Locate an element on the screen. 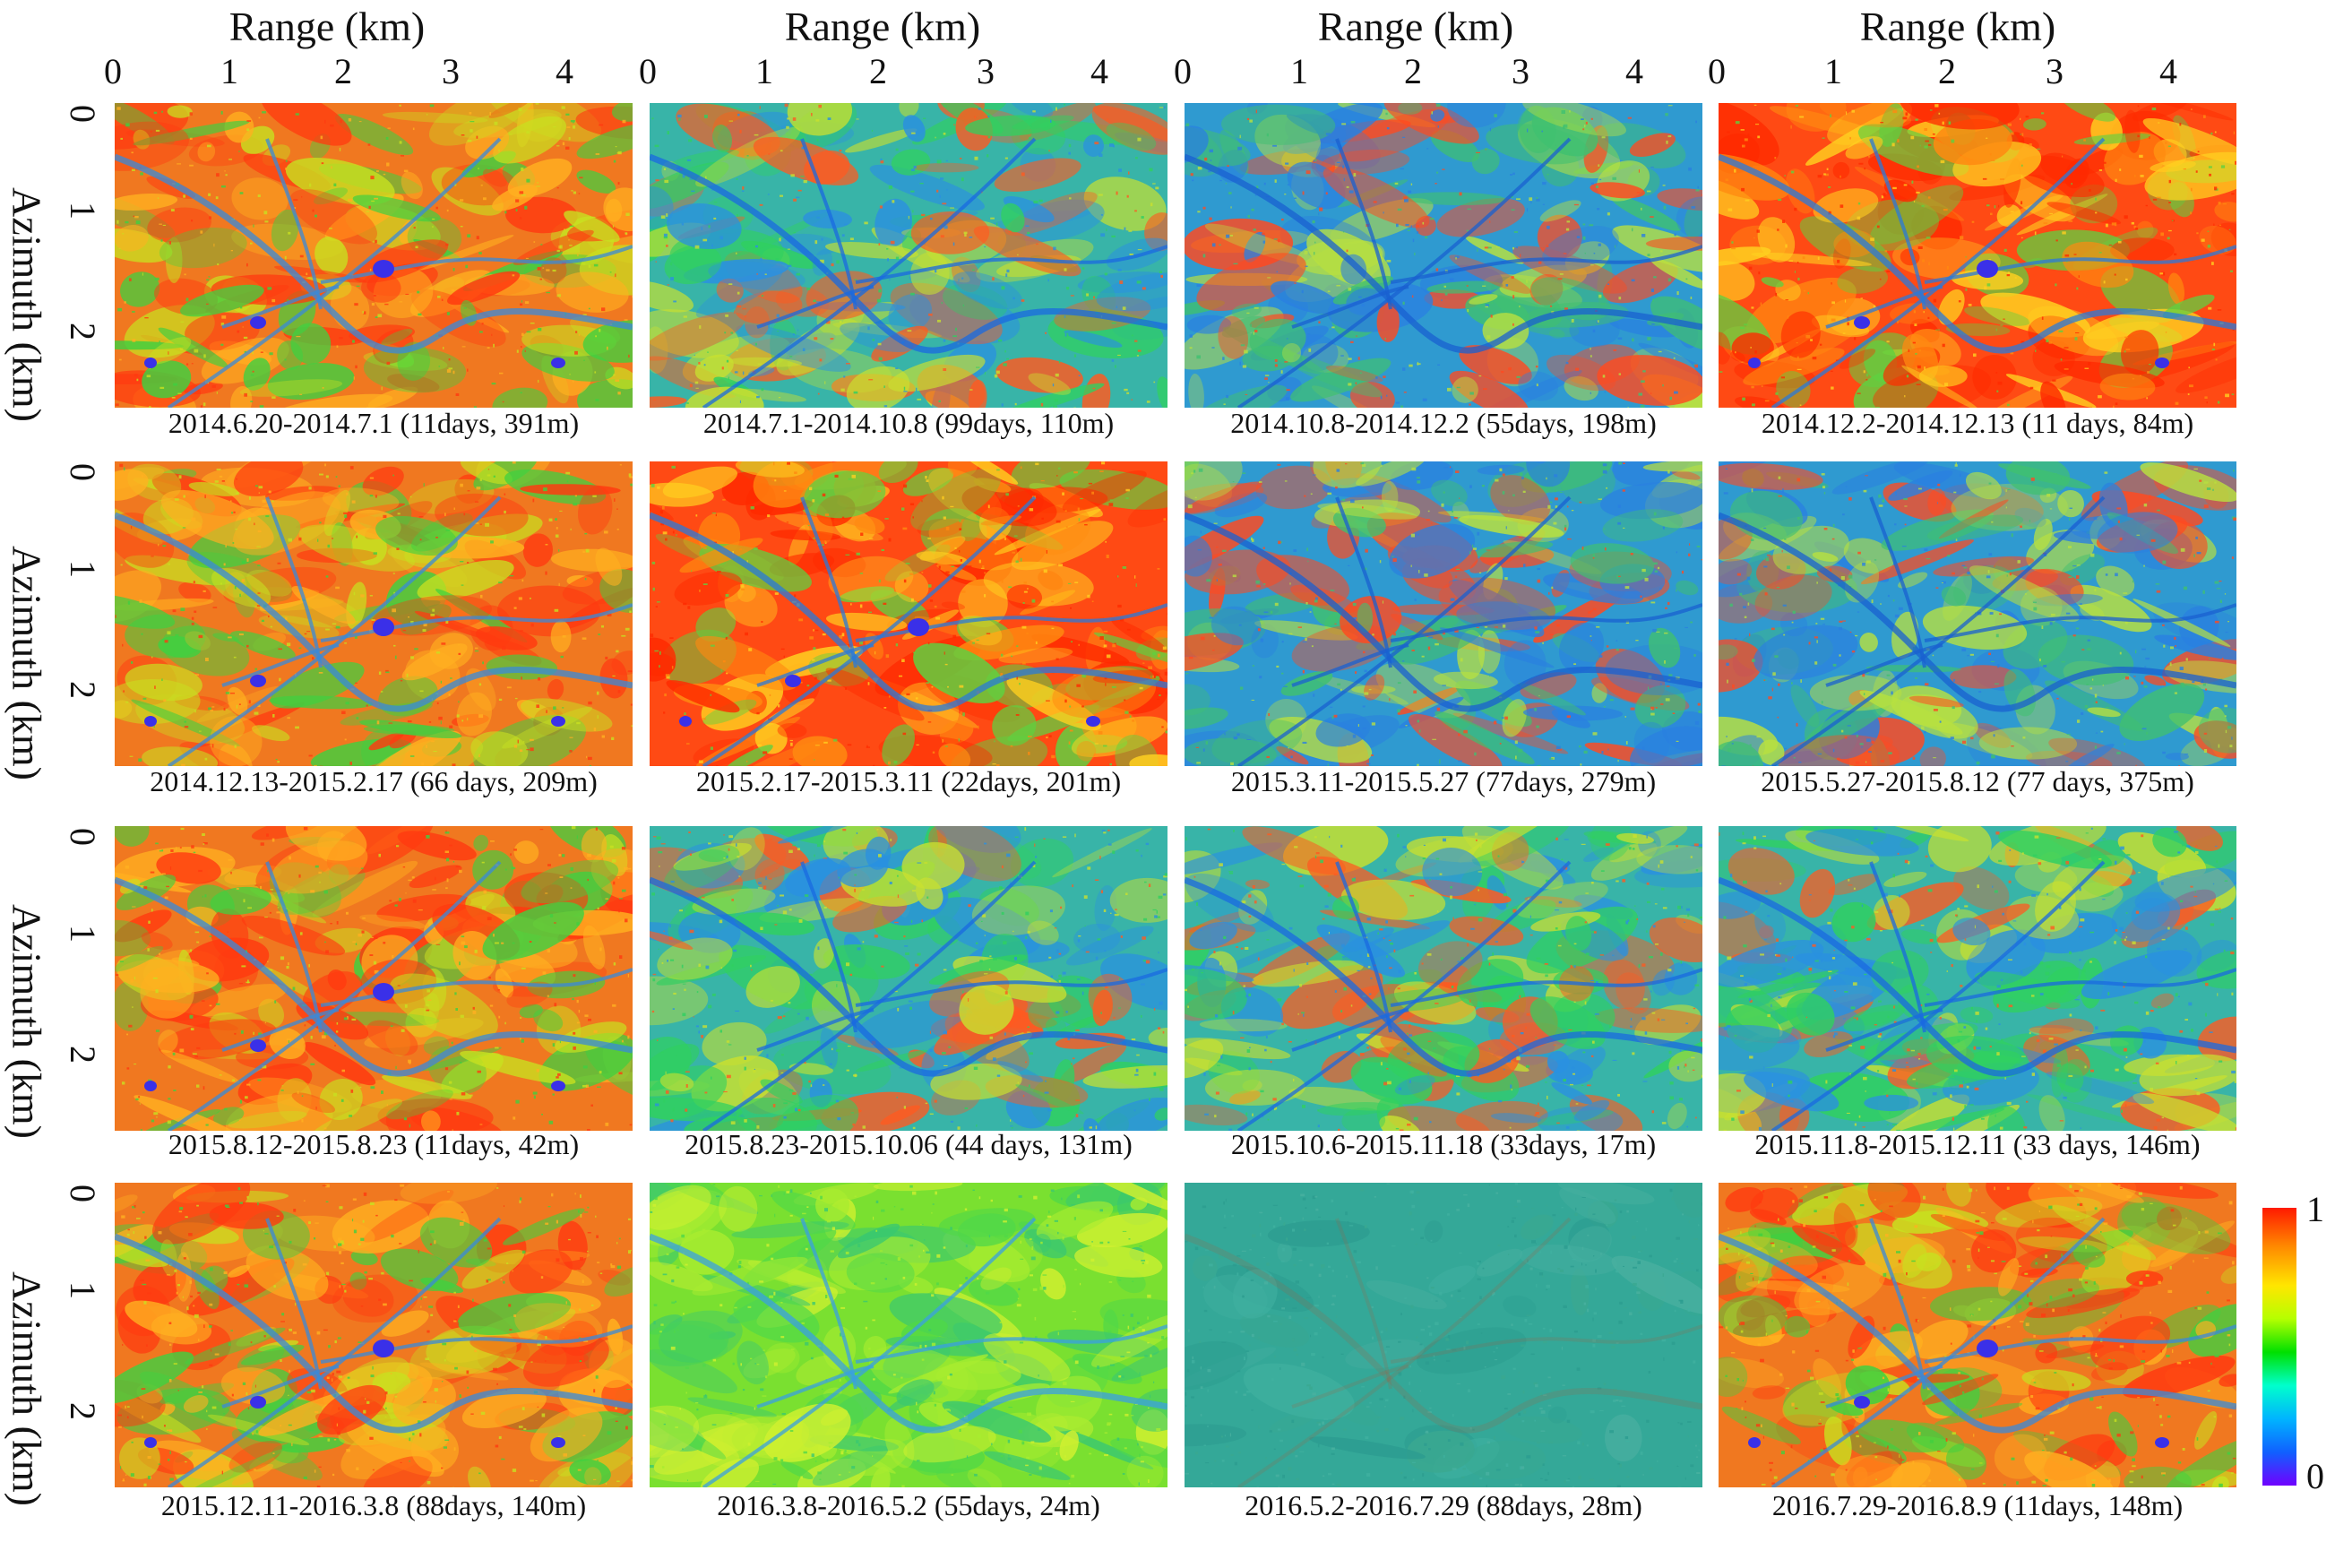 The image size is (2335, 1568). panel-caption: 2014.12.2-2014.12.13 (11 days, 84m) is located at coordinates (1977, 423).